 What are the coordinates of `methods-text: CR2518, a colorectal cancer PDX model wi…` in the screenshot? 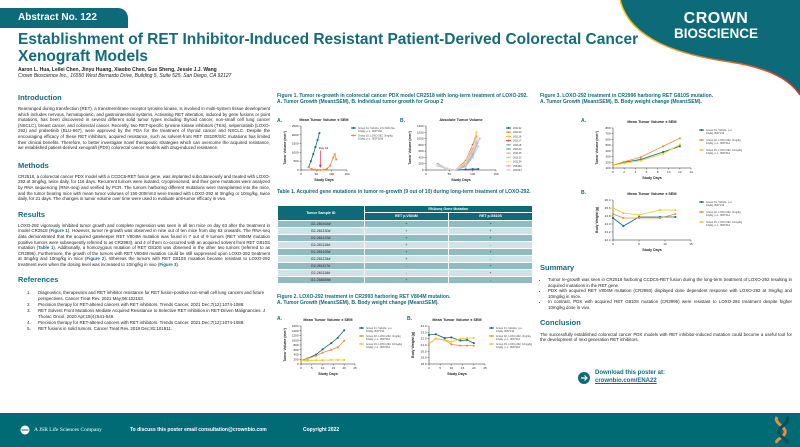 It's located at (144, 187).